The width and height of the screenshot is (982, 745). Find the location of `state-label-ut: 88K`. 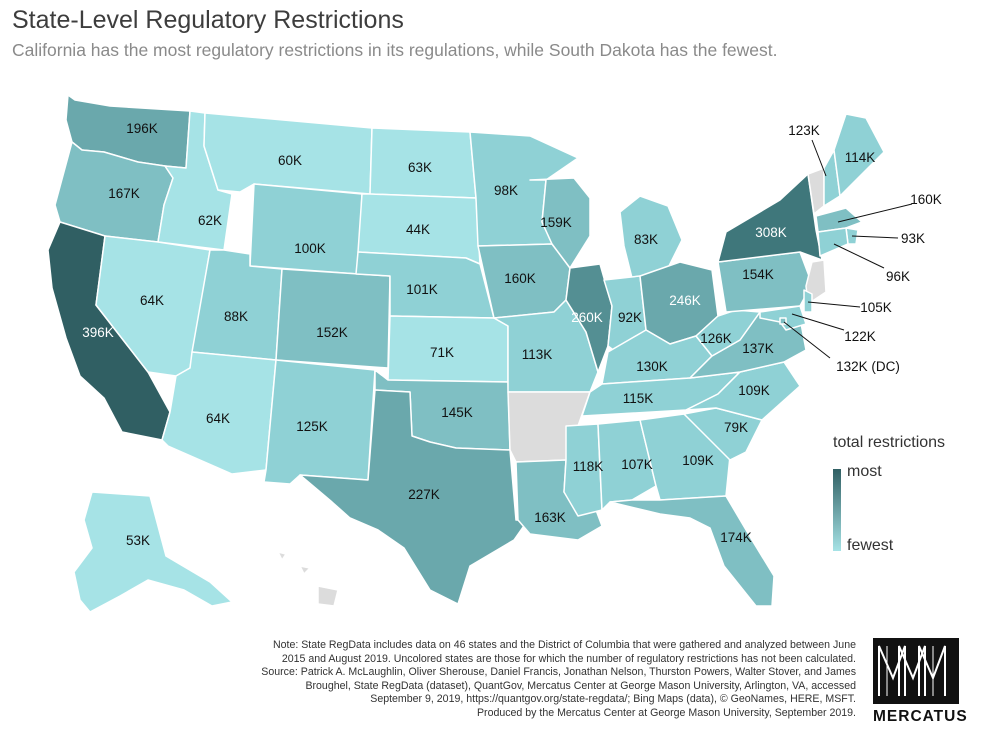

state-label-ut: 88K is located at coordinates (236, 316).